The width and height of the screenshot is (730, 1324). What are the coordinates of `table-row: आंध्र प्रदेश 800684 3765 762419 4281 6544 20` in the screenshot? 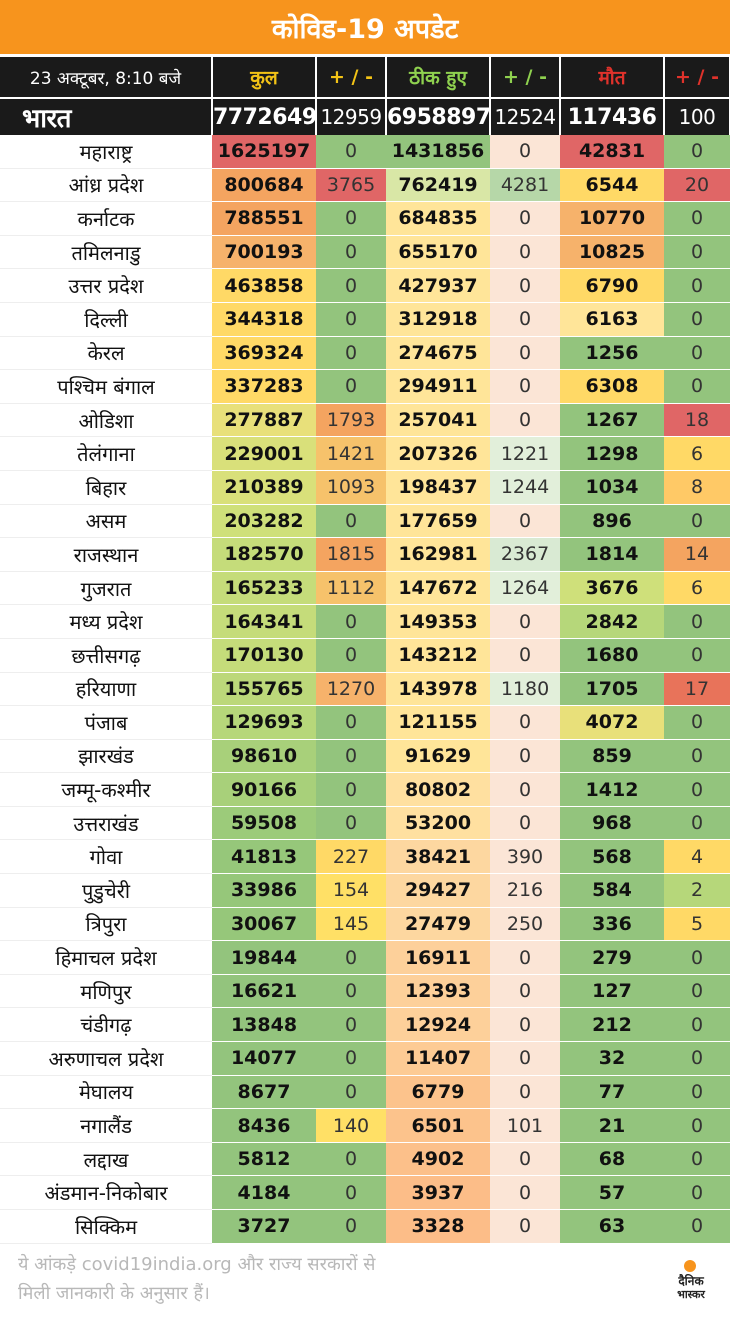 It's located at (365, 185).